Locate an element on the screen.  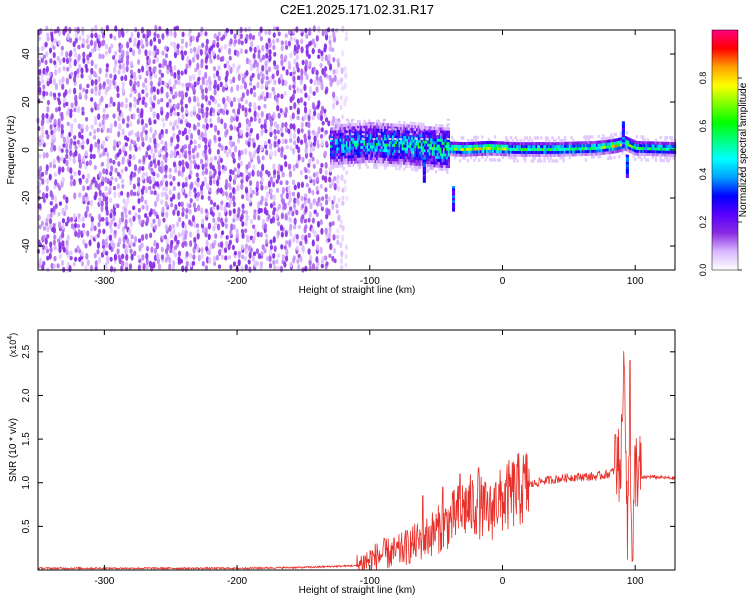
colorbar-label: Normalized spectral amplitude is located at coordinates (743, 149).